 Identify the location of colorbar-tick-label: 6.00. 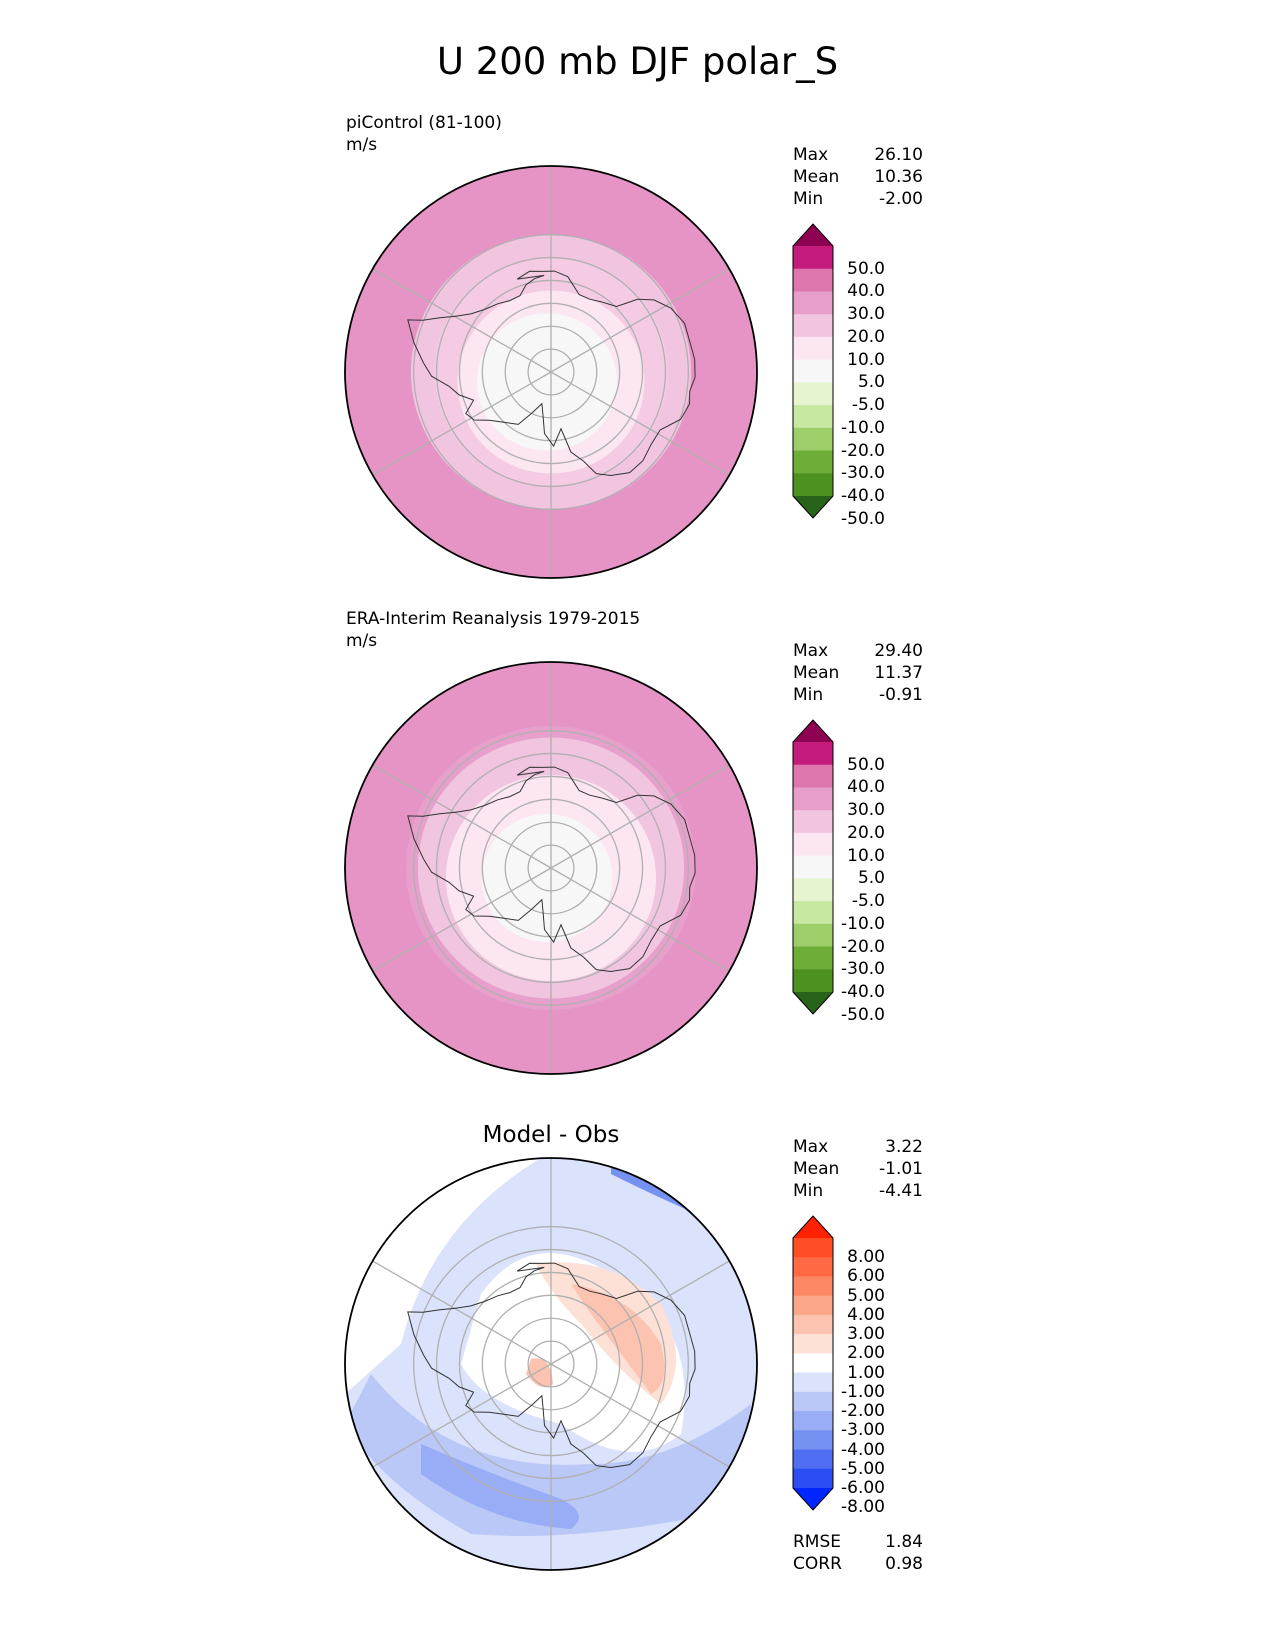
(866, 1276).